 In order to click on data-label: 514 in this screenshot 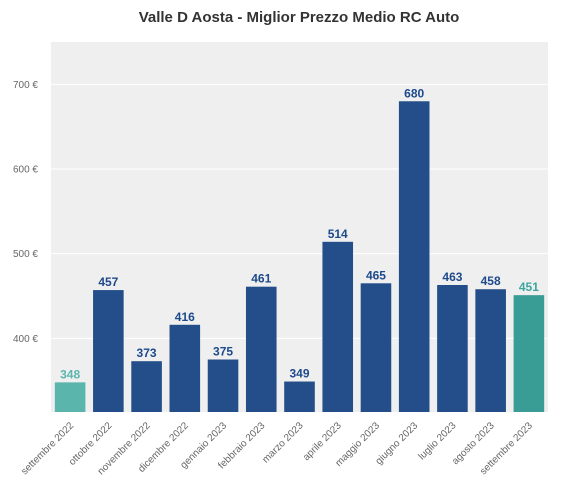, I will do `click(338, 234)`.